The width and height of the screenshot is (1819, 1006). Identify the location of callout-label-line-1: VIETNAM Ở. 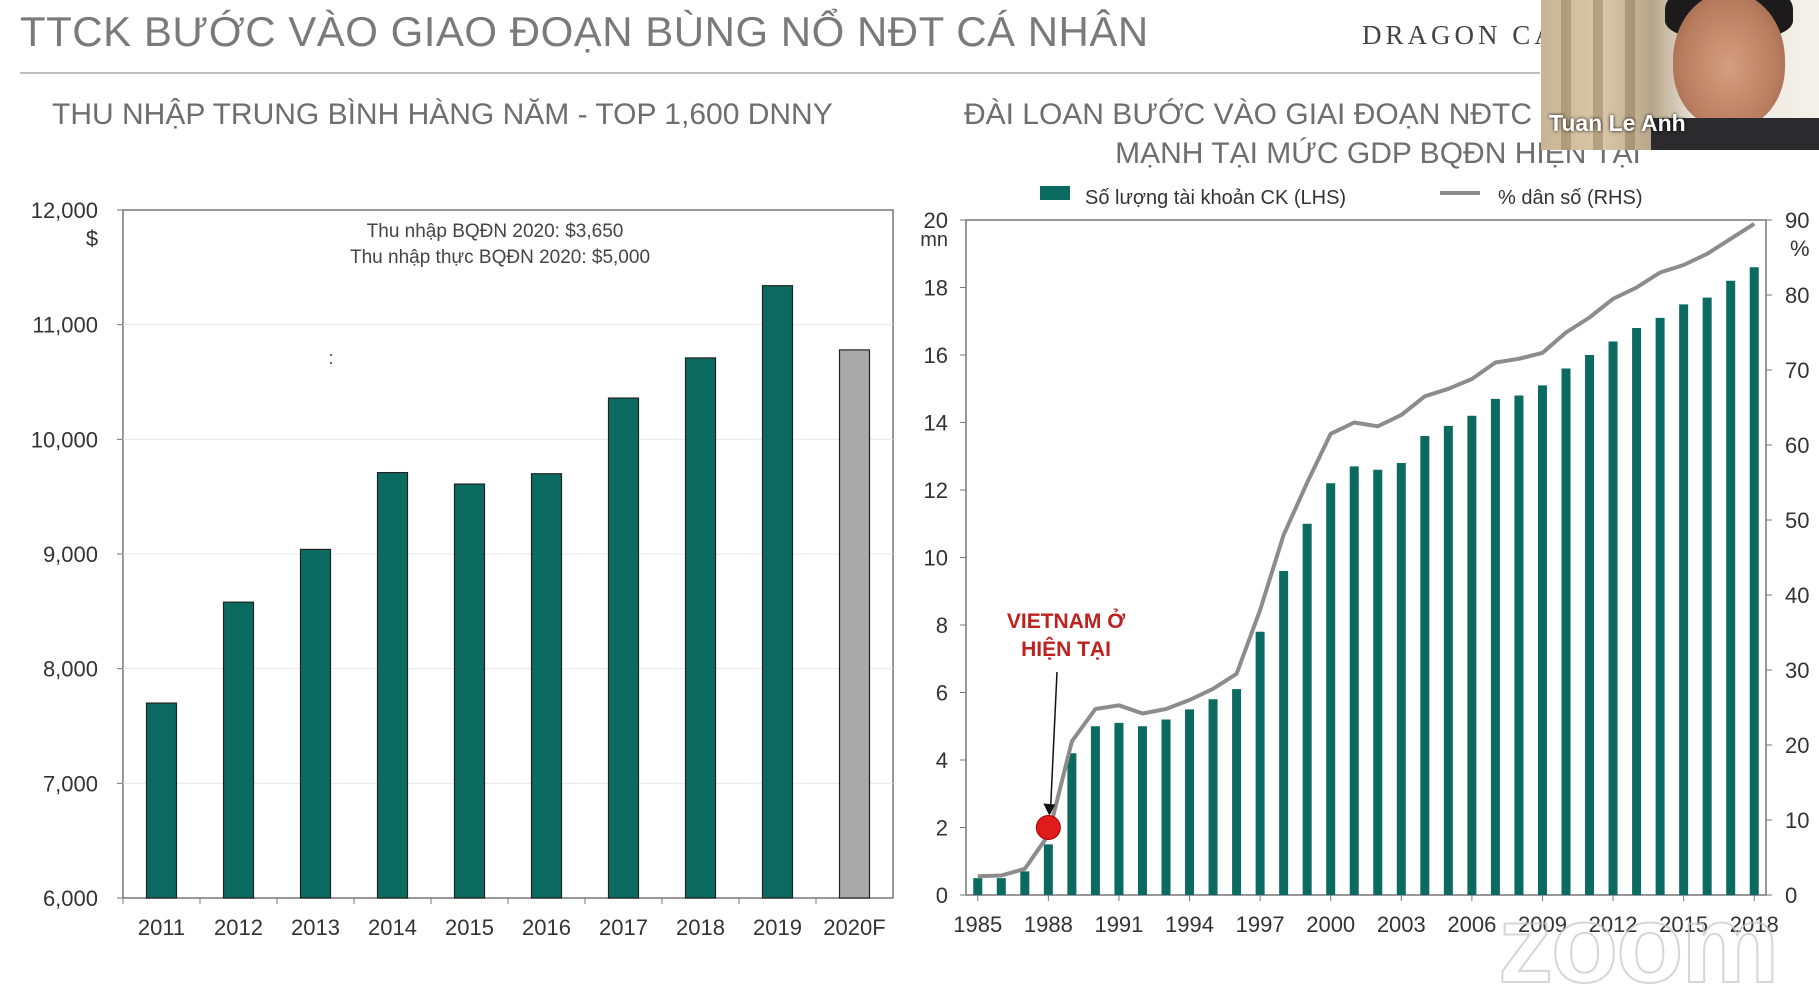
(1066, 621).